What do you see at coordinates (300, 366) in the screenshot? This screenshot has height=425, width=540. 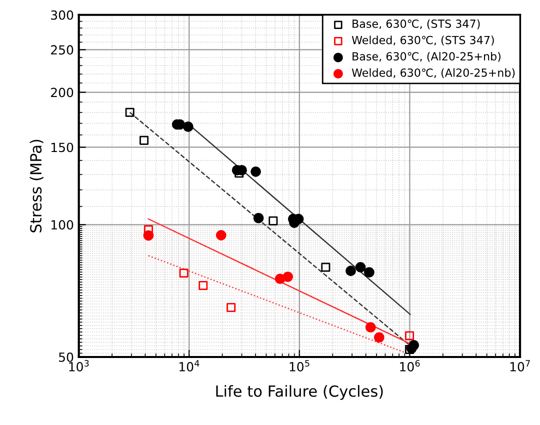 I see `x-tick-label: 10$^{5}$` at bounding box center [300, 366].